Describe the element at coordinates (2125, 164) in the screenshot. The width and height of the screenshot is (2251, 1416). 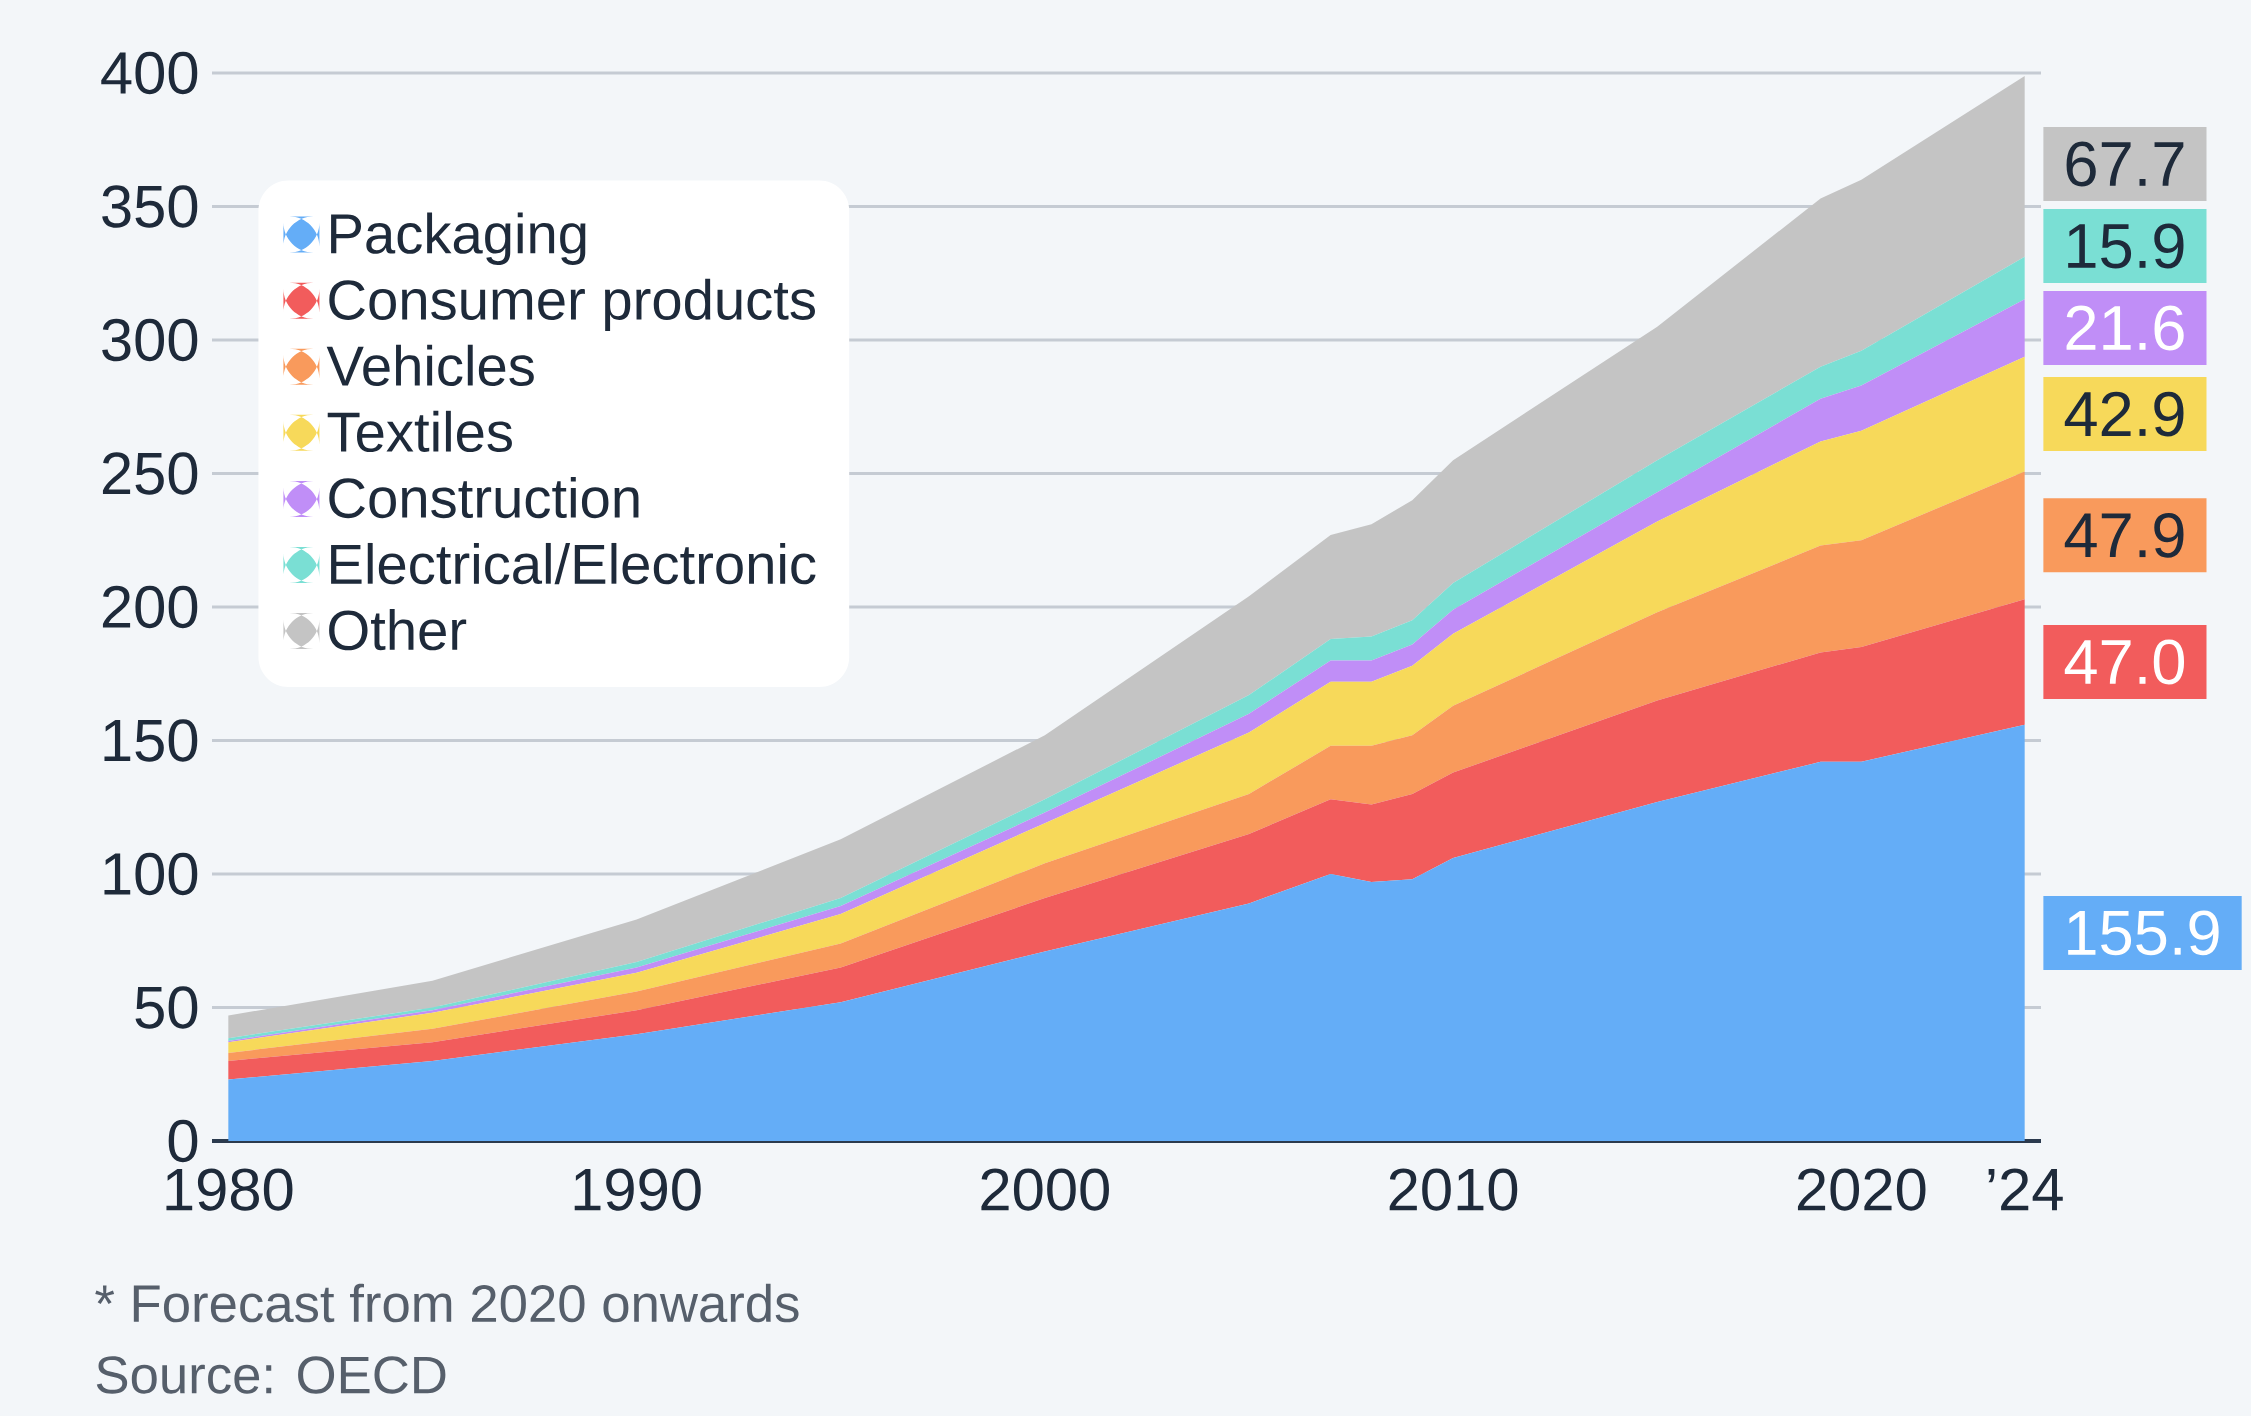
I see `data-label: 67.7` at that location.